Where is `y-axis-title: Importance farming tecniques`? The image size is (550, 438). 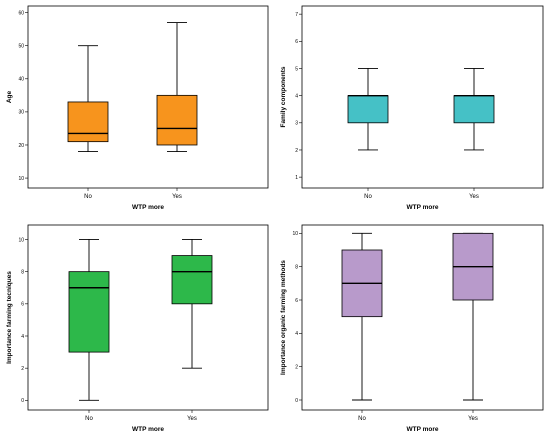
y-axis-title: Importance farming tecniques is located at coordinates (9, 317).